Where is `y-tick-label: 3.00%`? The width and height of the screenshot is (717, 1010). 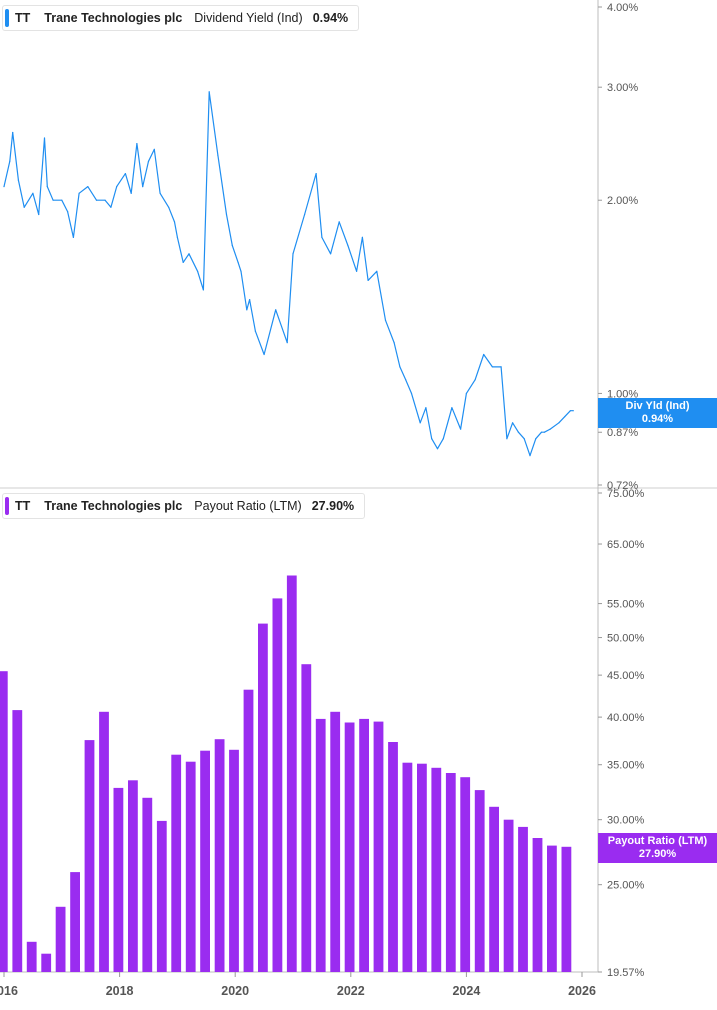
y-tick-label: 3.00% is located at coordinates (622, 88).